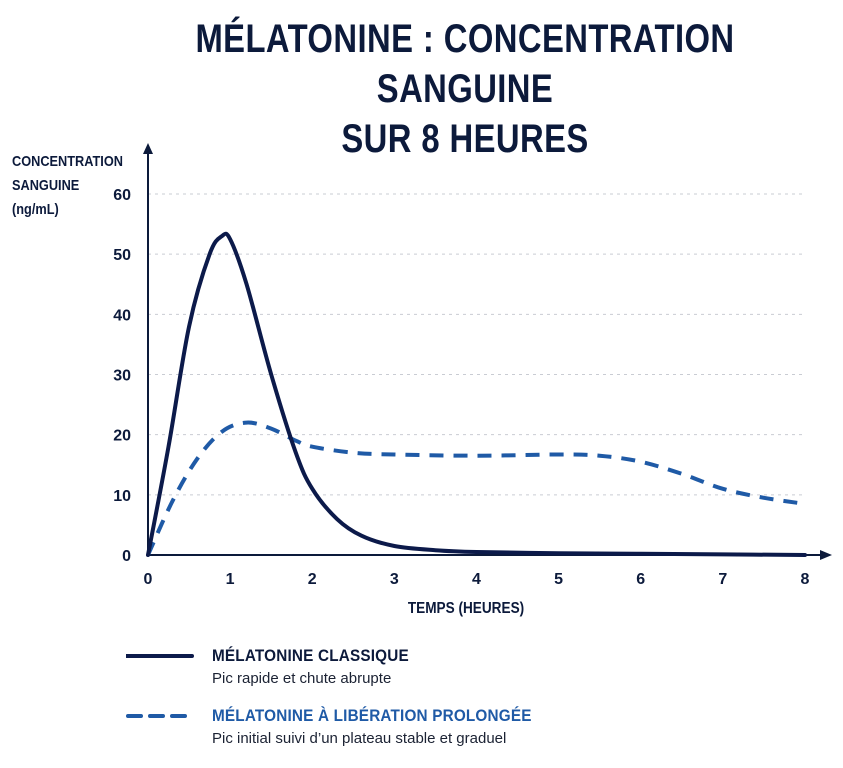 Image resolution: width=843 pixels, height=768 pixels. What do you see at coordinates (122, 376) in the screenshot?
I see `y-tick-label-30: 30` at bounding box center [122, 376].